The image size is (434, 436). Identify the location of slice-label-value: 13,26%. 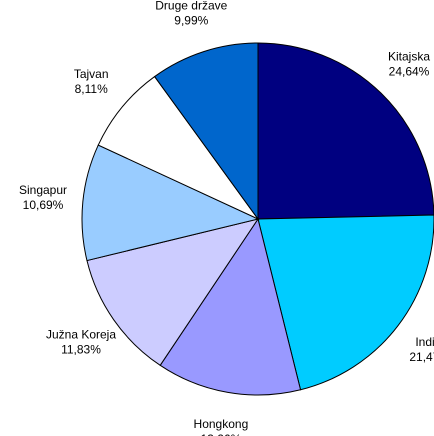
(221, 434).